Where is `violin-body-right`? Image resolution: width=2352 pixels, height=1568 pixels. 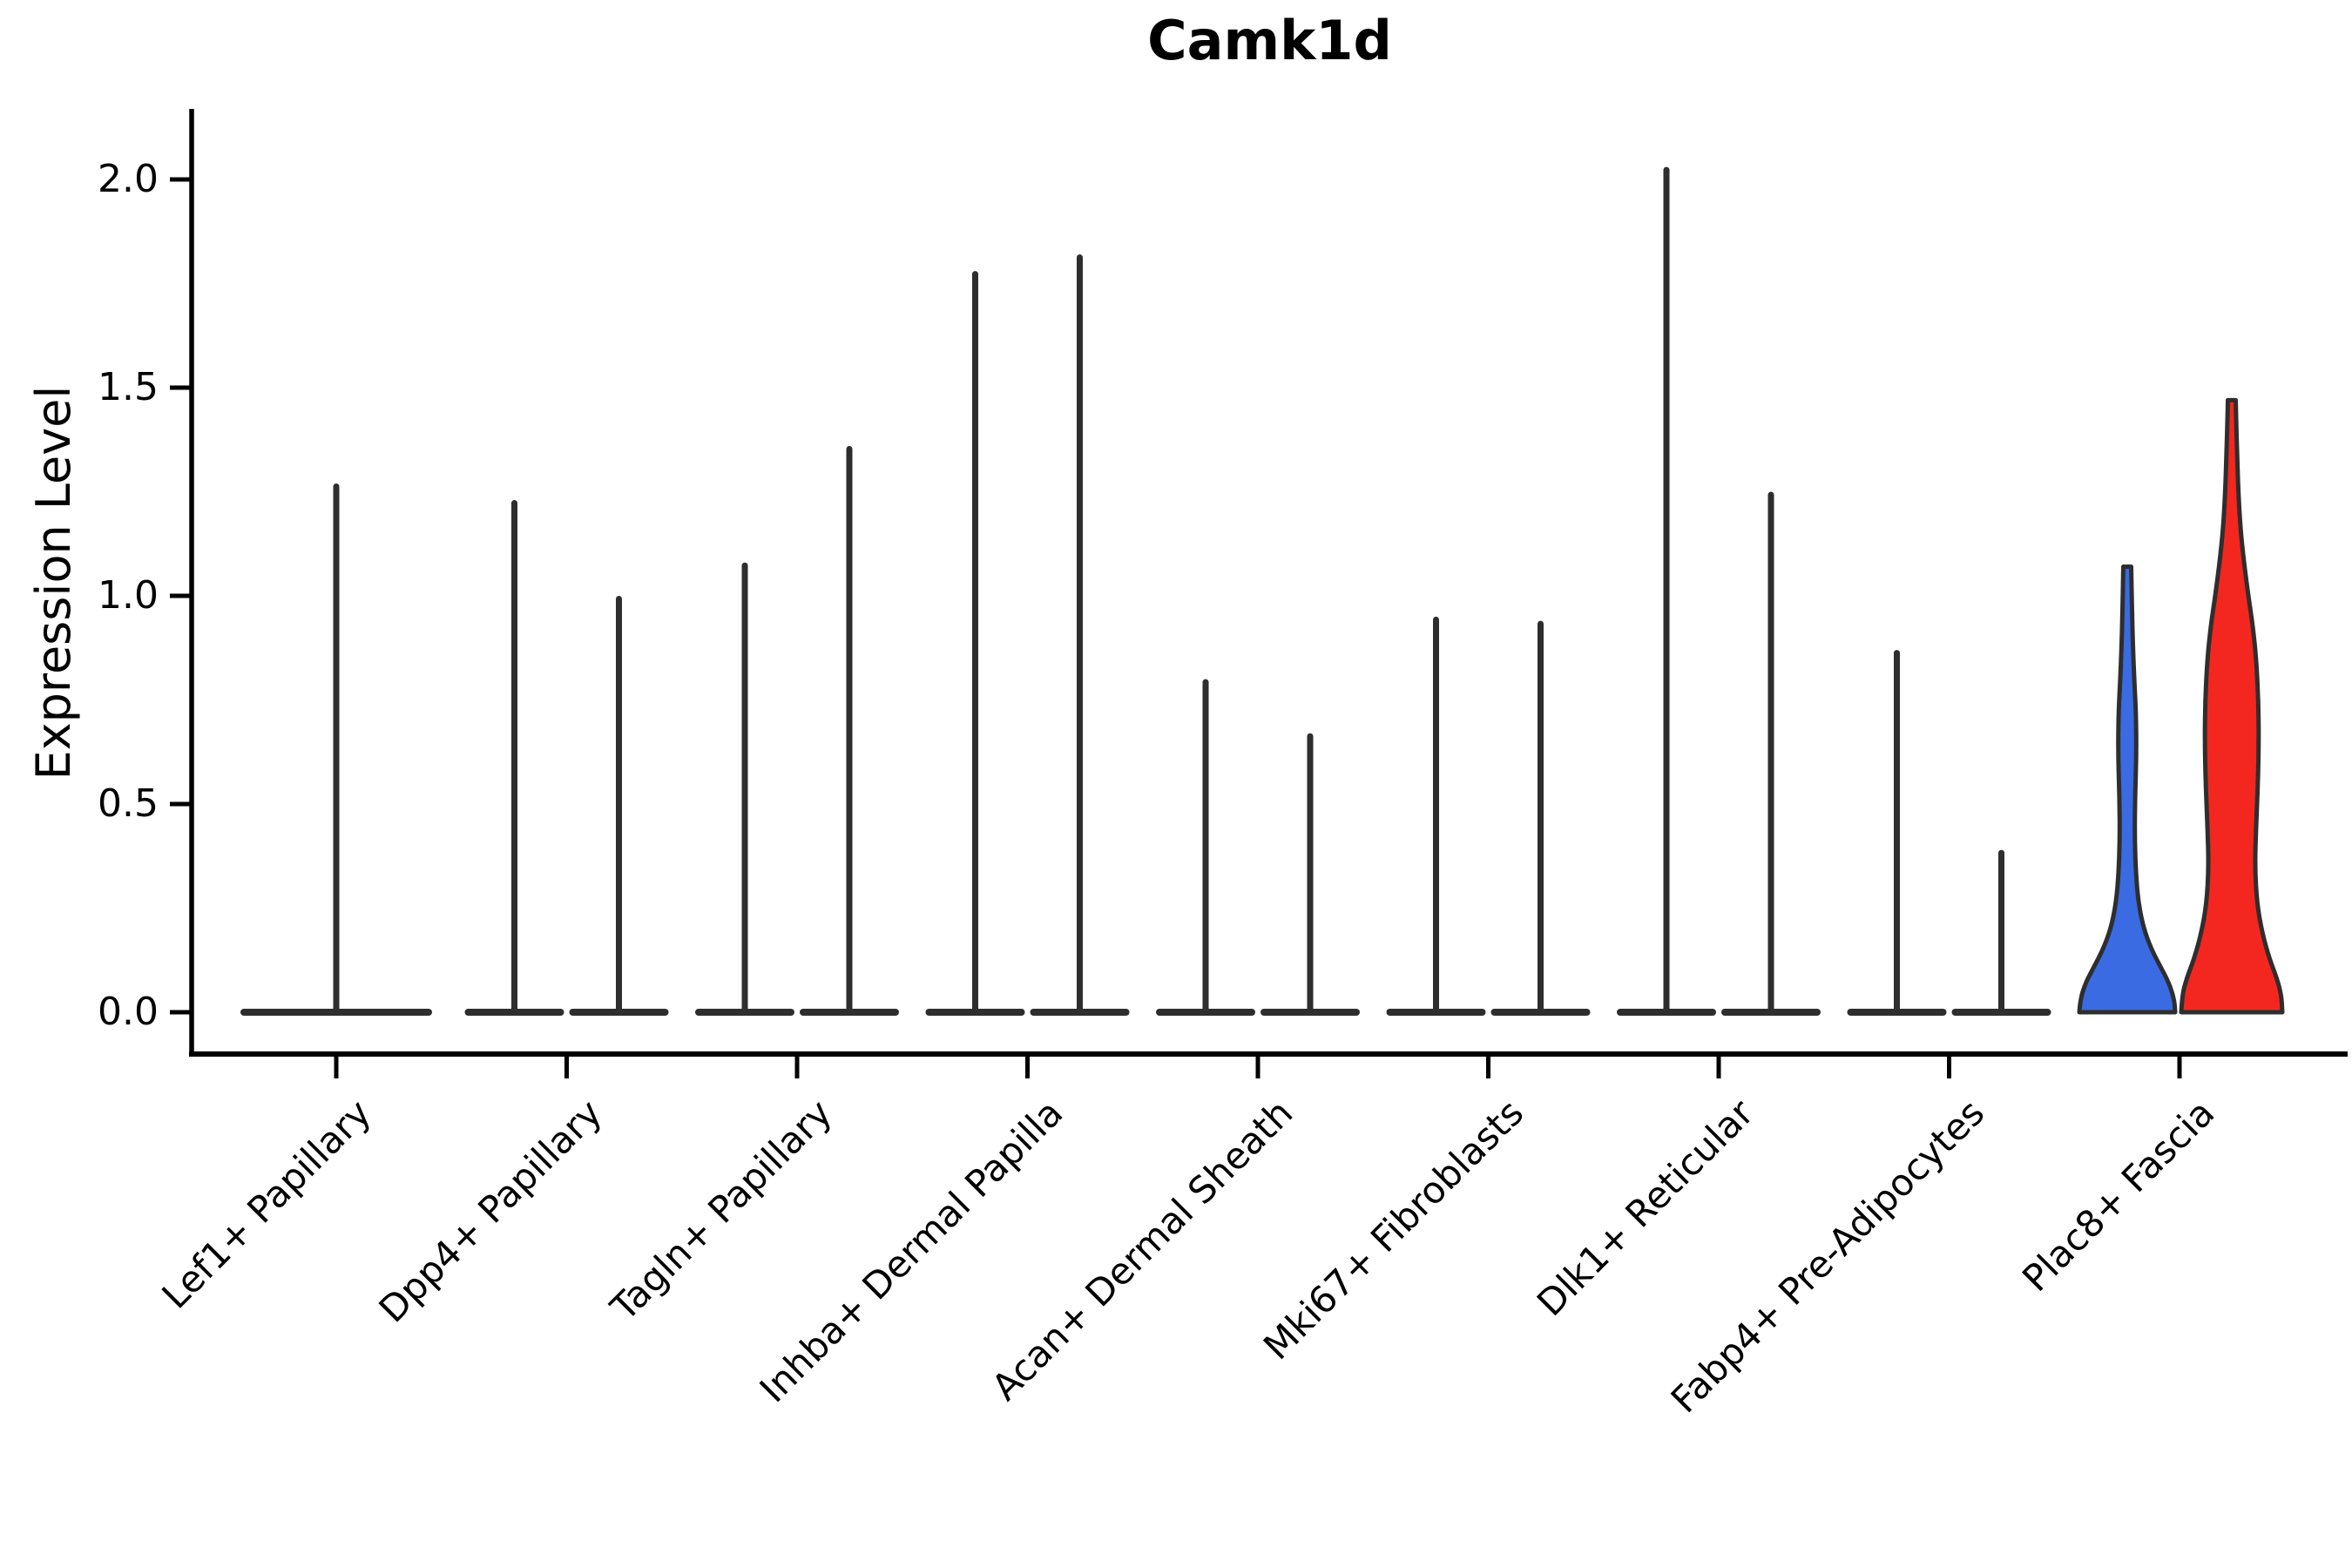
violin-body-right is located at coordinates (2232, 706).